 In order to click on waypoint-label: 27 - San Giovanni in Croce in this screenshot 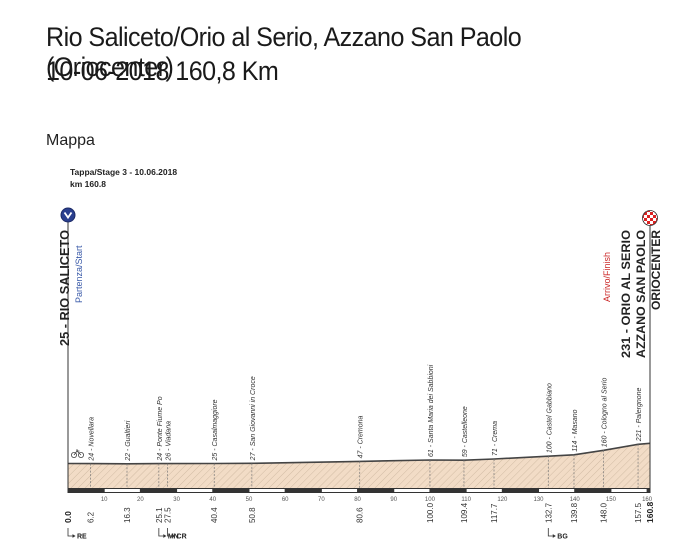, I will do `click(253, 418)`.